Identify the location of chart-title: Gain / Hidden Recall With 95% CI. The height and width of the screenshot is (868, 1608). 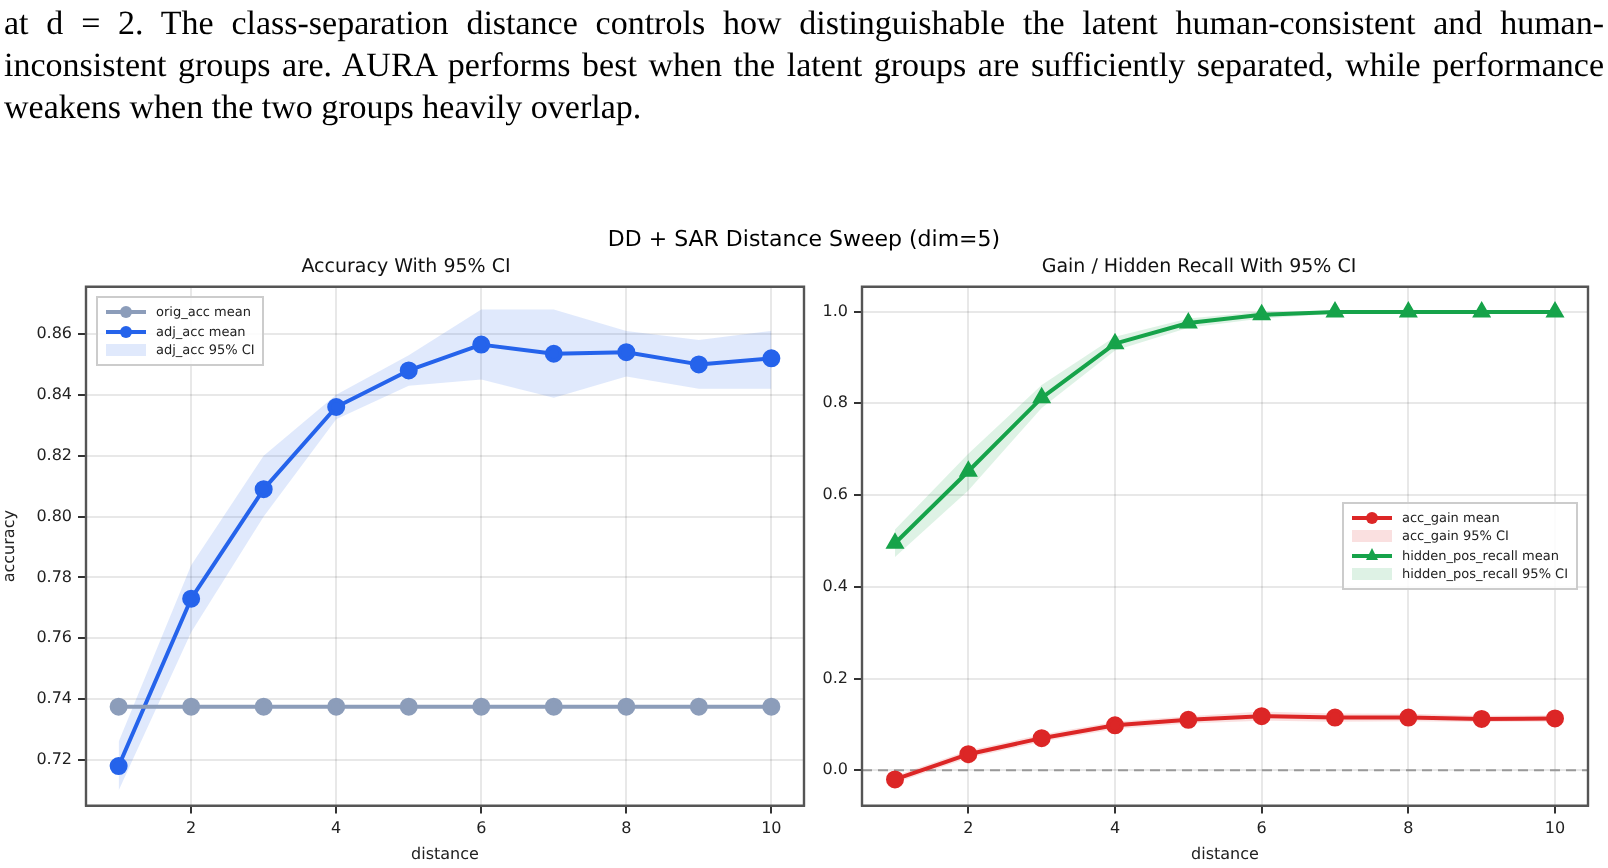
(1199, 267).